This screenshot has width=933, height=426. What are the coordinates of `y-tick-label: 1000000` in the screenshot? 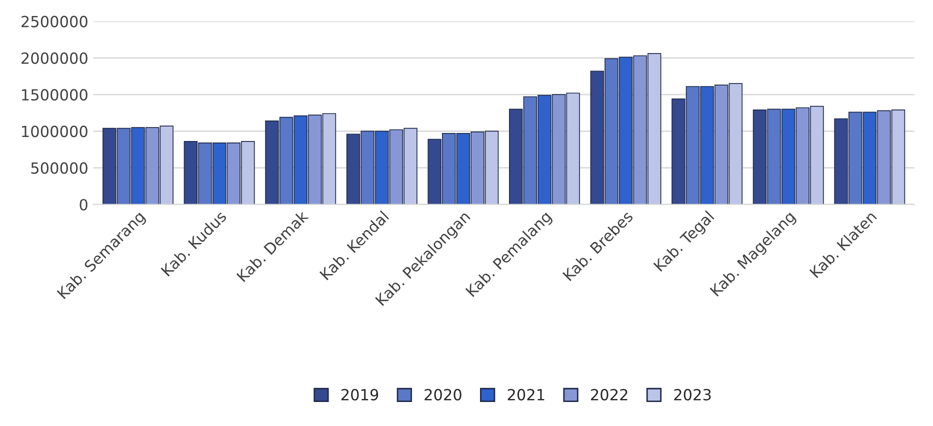 It's located at (55, 132).